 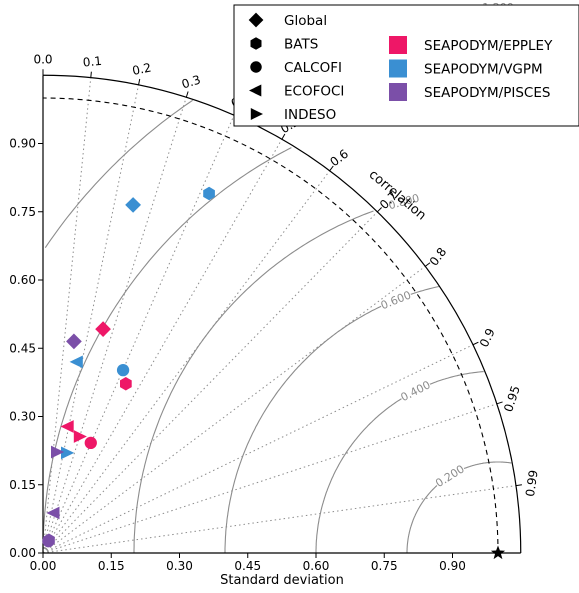 I want to click on x-tick-label-3: 0.45, so click(x=247, y=566).